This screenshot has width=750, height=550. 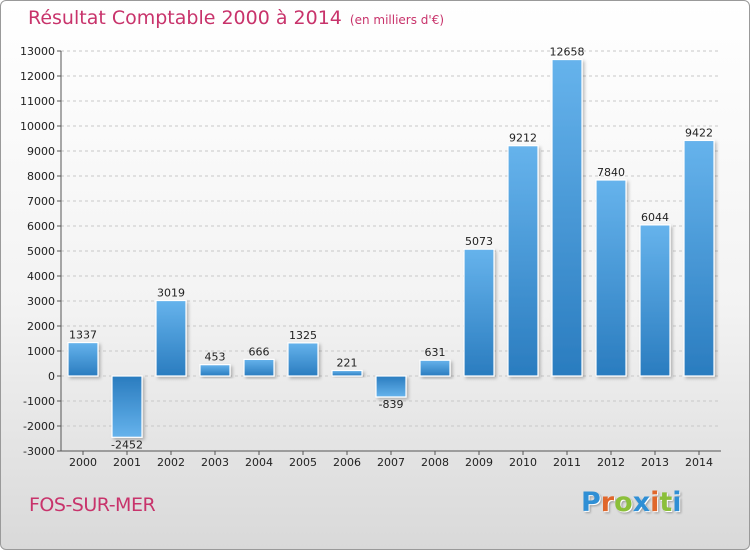 What do you see at coordinates (655, 462) in the screenshot?
I see `x-tick-label: 2013` at bounding box center [655, 462].